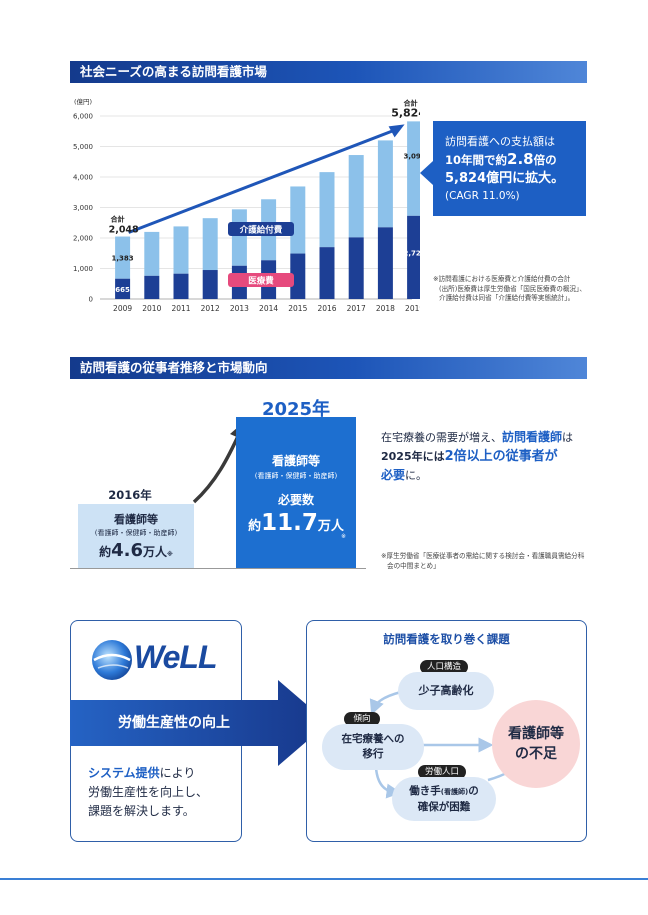 This screenshot has width=648, height=915. What do you see at coordinates (446, 639) in the screenshot?
I see `issues-title: 訪問看護を取り巻く課題` at bounding box center [446, 639].